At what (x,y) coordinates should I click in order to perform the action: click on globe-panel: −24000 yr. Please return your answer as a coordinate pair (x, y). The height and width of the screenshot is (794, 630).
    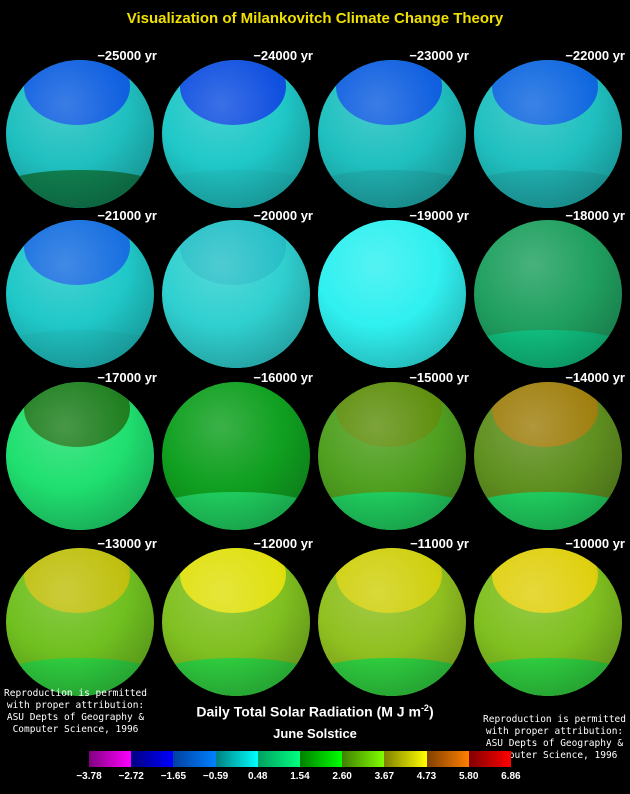
    Looking at the image, I should click on (237, 130).